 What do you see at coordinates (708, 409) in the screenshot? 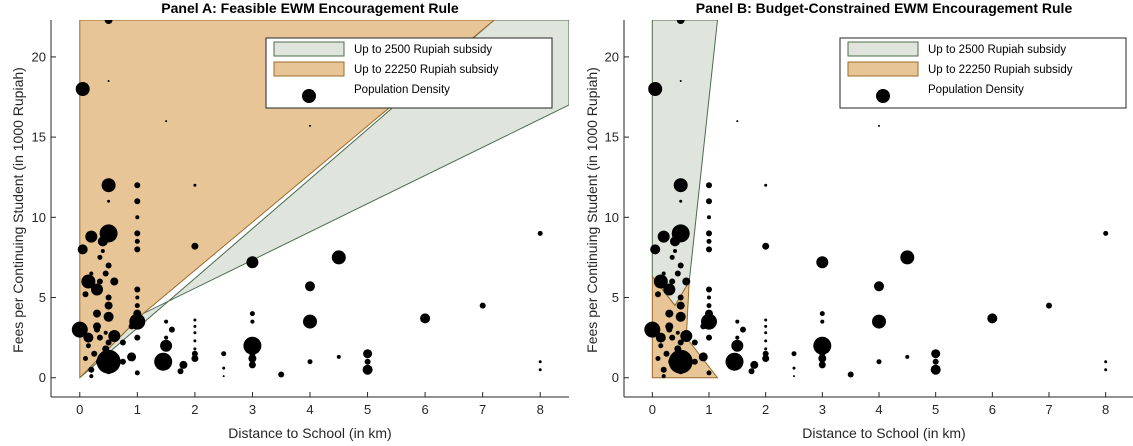
I see `panel-b-x-tick-label: 1` at bounding box center [708, 409].